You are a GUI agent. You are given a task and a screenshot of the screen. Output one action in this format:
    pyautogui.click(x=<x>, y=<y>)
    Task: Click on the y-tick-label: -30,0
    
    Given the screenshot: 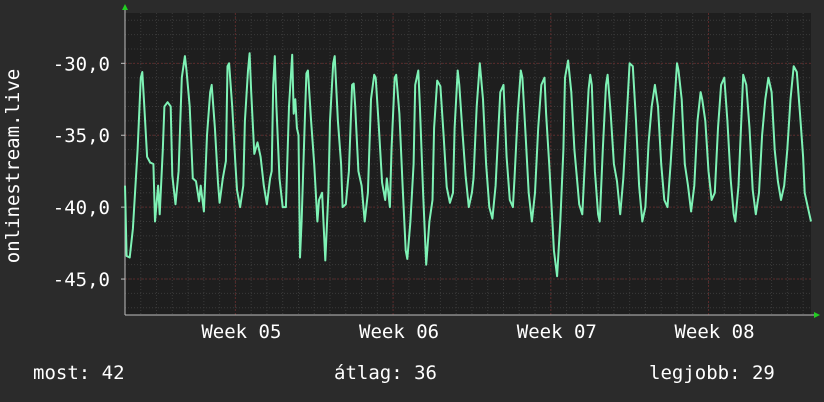 What is the action you would take?
    pyautogui.click(x=81, y=64)
    